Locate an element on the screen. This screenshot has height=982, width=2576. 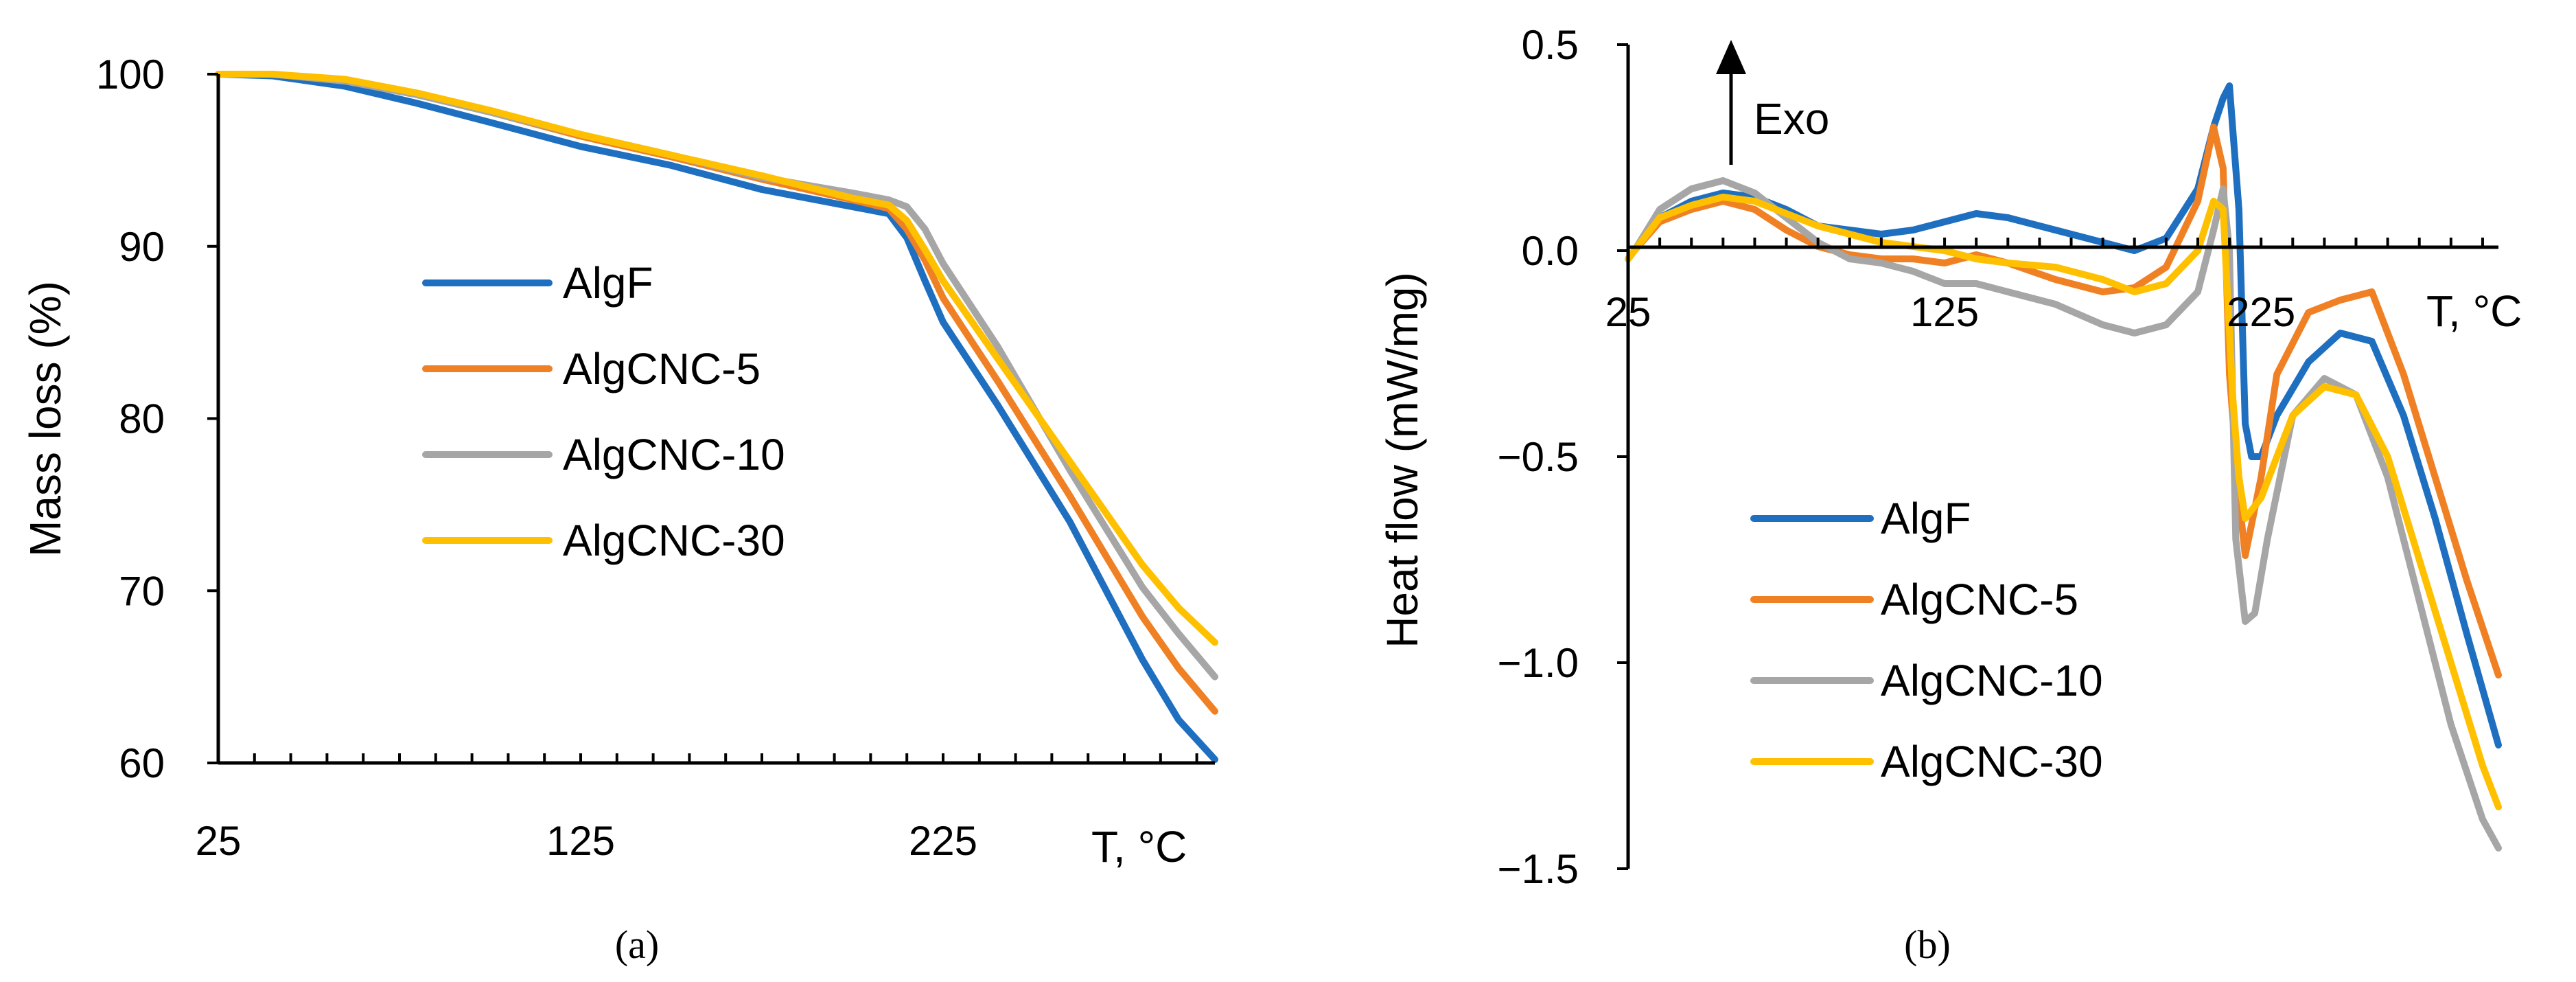
panel-a-x-tick-label: 225 is located at coordinates (943, 841).